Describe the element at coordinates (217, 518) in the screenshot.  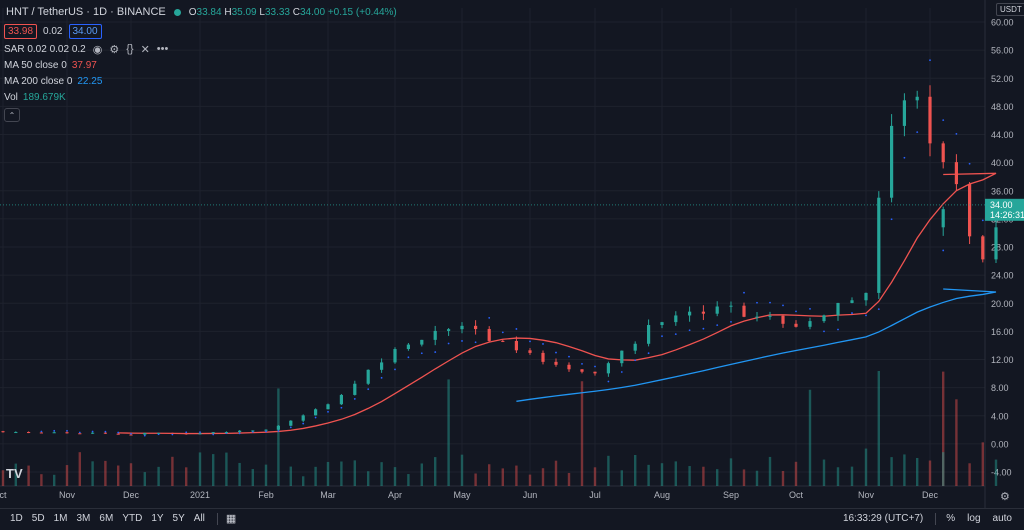
I see `divider` at that location.